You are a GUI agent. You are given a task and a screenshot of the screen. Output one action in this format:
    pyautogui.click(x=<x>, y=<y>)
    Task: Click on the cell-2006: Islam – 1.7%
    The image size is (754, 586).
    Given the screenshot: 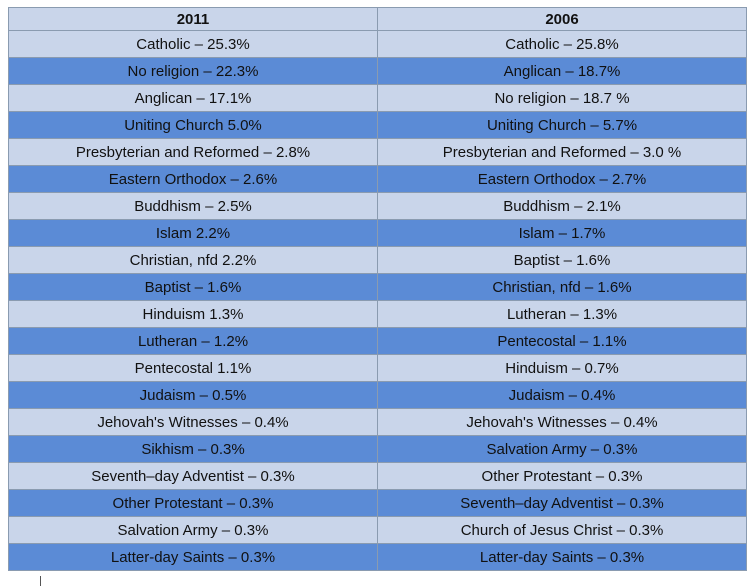 What is the action you would take?
    pyautogui.click(x=562, y=233)
    